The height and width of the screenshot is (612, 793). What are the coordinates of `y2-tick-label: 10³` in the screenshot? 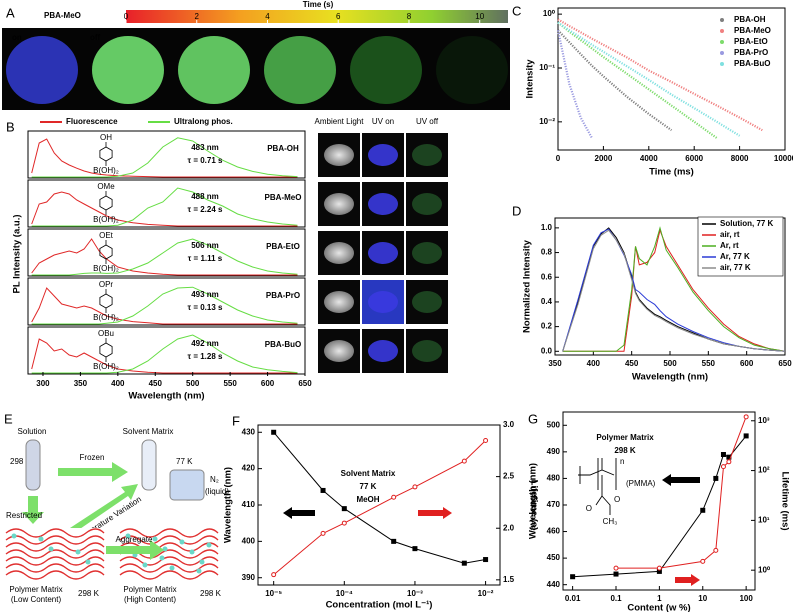 It's located at (764, 420).